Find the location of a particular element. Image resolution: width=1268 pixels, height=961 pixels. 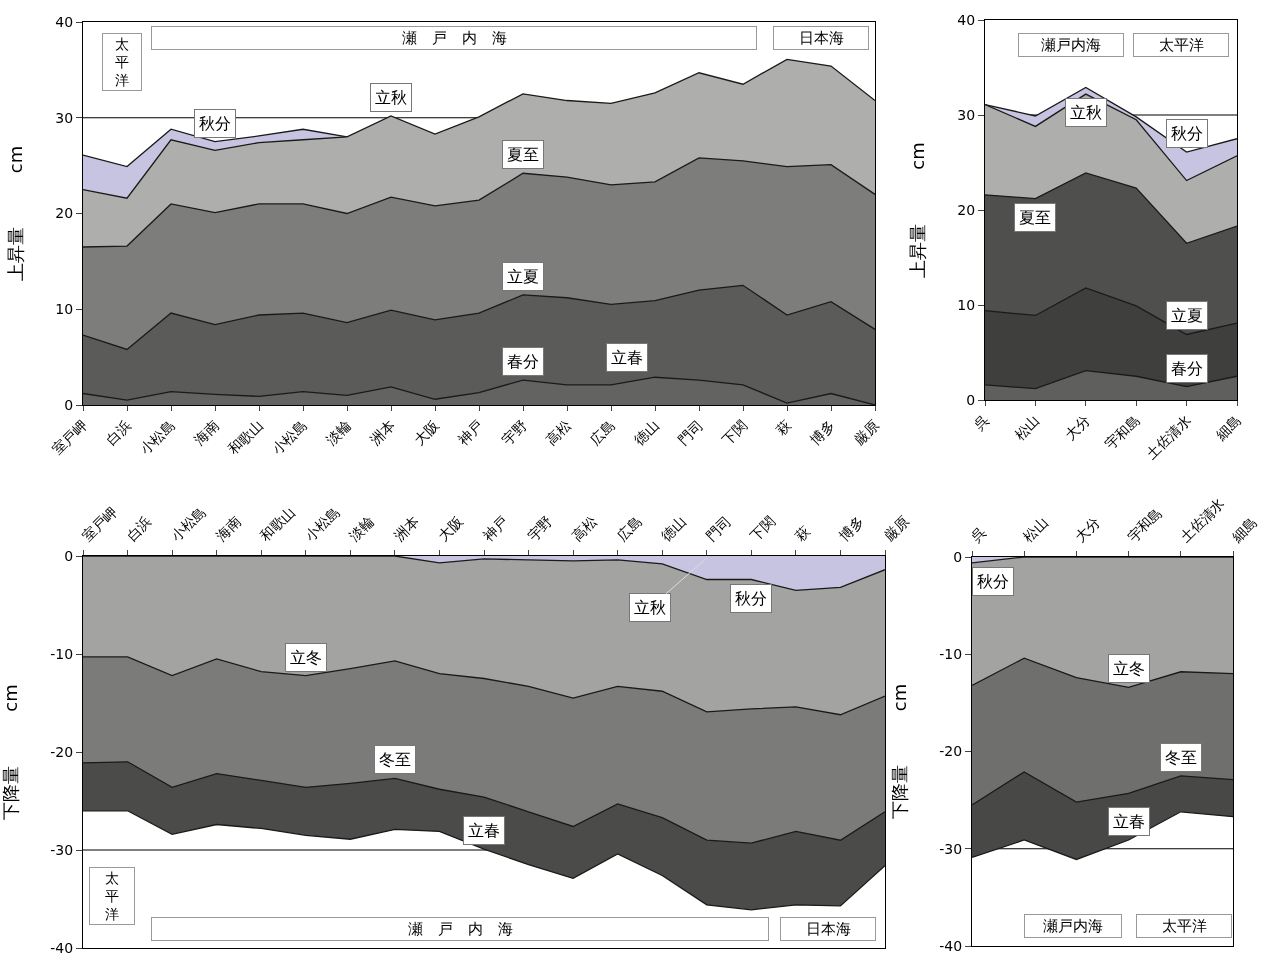

series-label: 冬至 is located at coordinates (395, 759).